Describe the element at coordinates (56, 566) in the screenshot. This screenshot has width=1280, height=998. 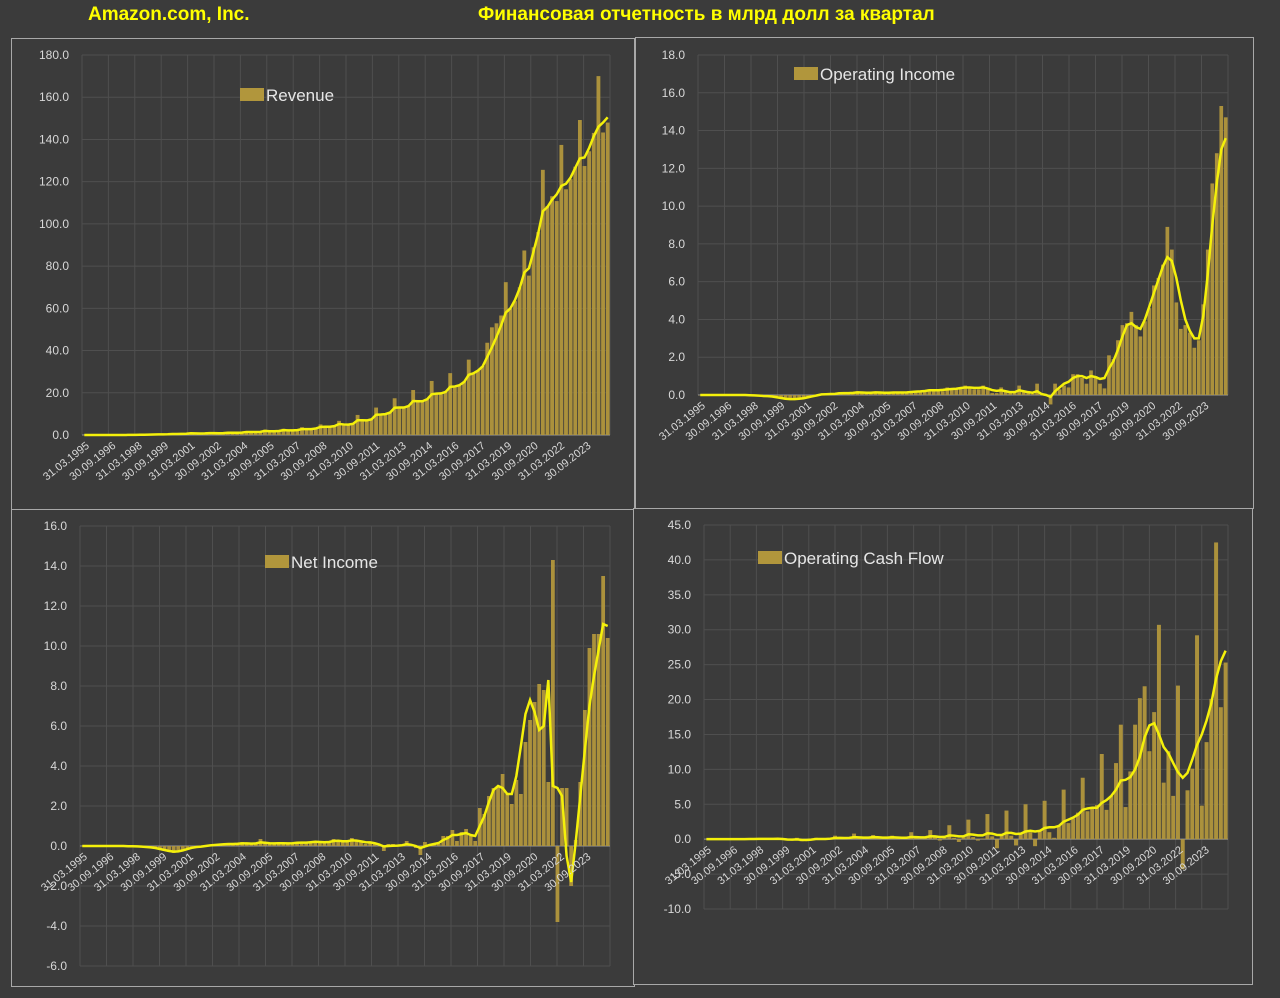
I see `y-tick-label: 14.0` at that location.